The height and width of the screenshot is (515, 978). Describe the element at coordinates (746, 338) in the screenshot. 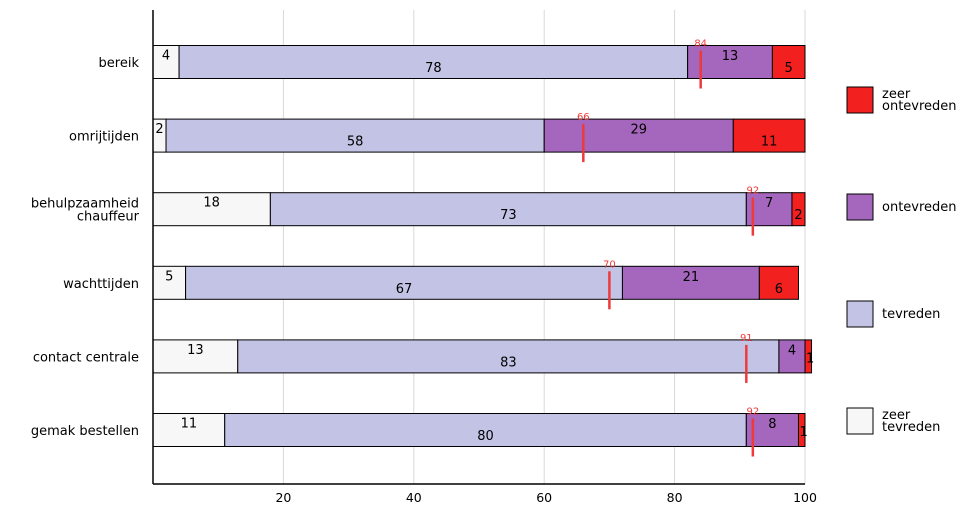

I see `marker-value: 91` at that location.